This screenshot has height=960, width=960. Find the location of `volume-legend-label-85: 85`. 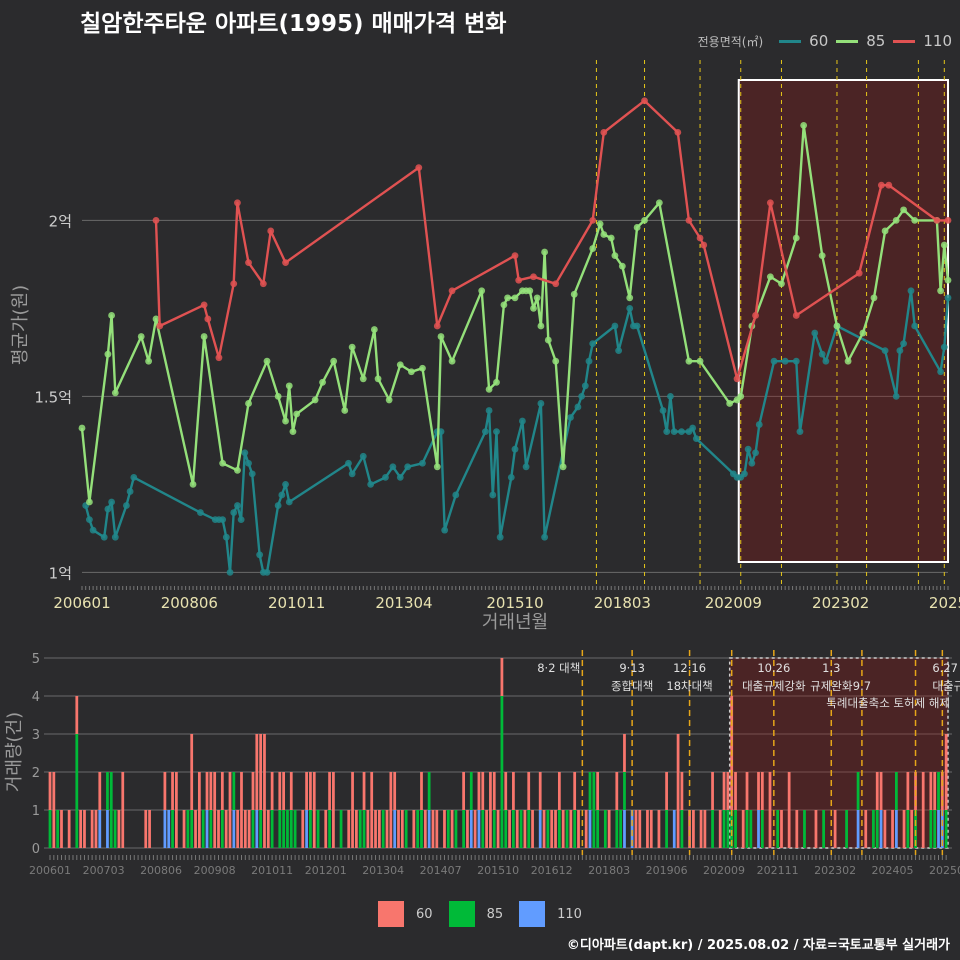

volume-legend-label-85: 85 is located at coordinates (495, 914).